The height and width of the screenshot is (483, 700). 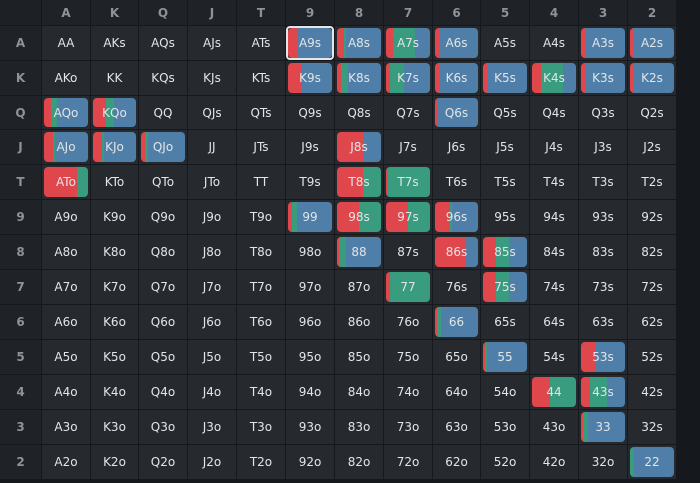 I want to click on hand-cell-t6s: T6s, so click(x=456, y=182).